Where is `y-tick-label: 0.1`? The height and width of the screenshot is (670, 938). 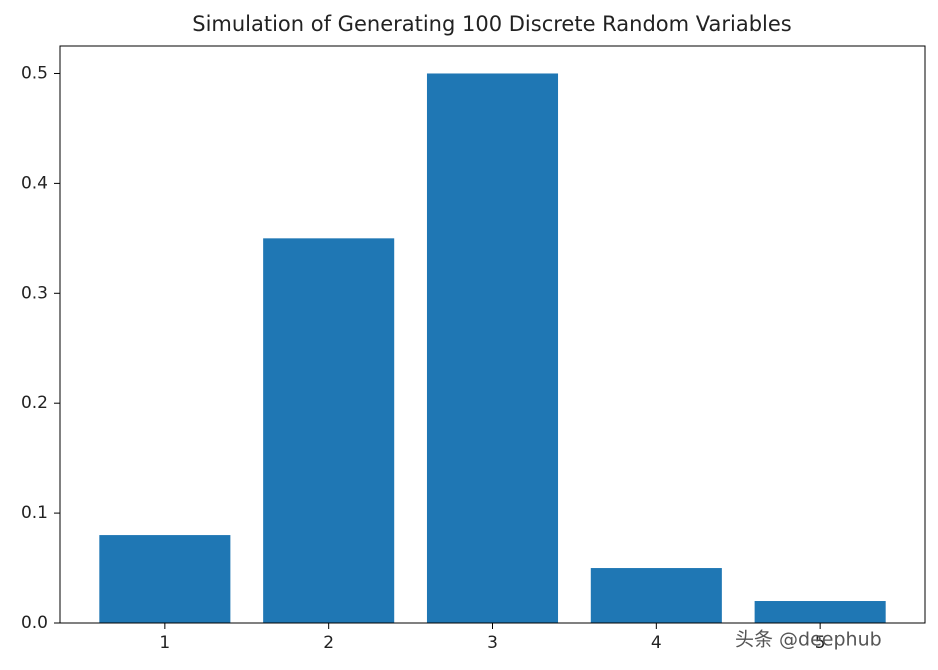
y-tick-label: 0.1 is located at coordinates (34, 513).